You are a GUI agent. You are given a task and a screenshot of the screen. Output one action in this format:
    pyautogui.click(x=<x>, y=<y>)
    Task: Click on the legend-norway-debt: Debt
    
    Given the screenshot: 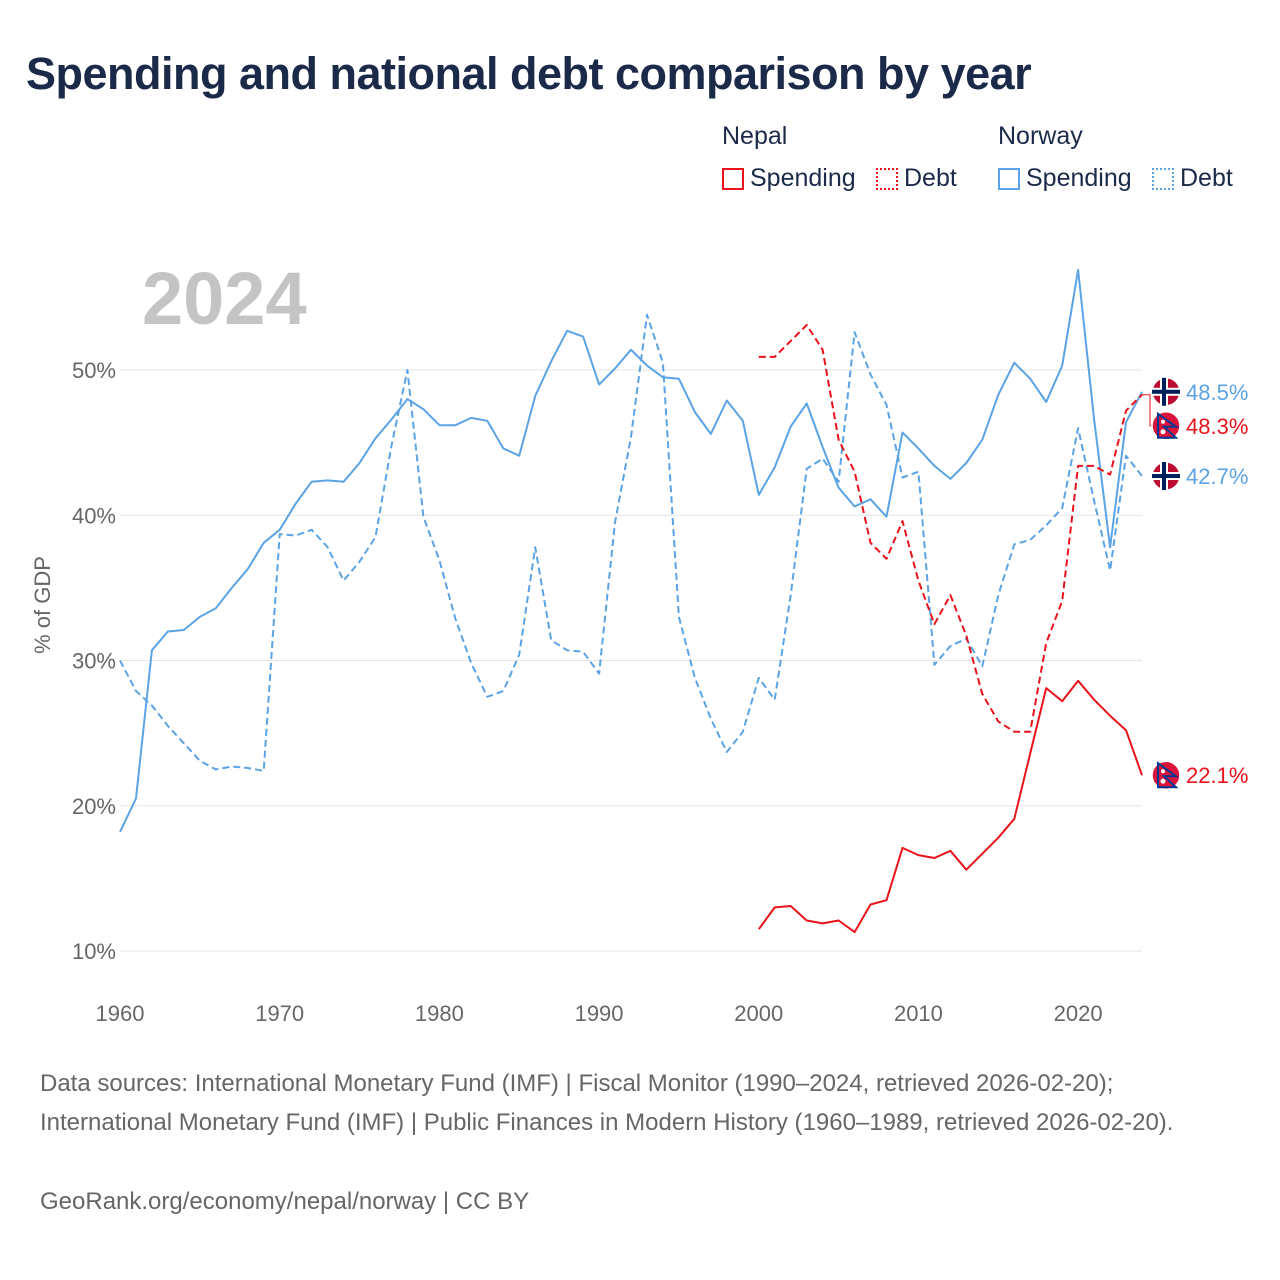 What is the action you would take?
    pyautogui.click(x=1192, y=178)
    